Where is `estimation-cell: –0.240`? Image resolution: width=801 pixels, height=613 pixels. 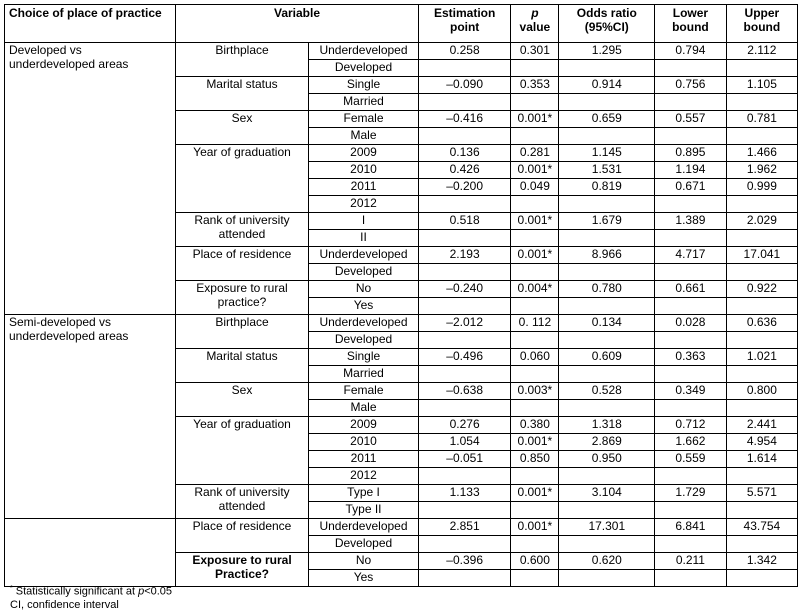
estimation-cell: –0.240 is located at coordinates (464, 289).